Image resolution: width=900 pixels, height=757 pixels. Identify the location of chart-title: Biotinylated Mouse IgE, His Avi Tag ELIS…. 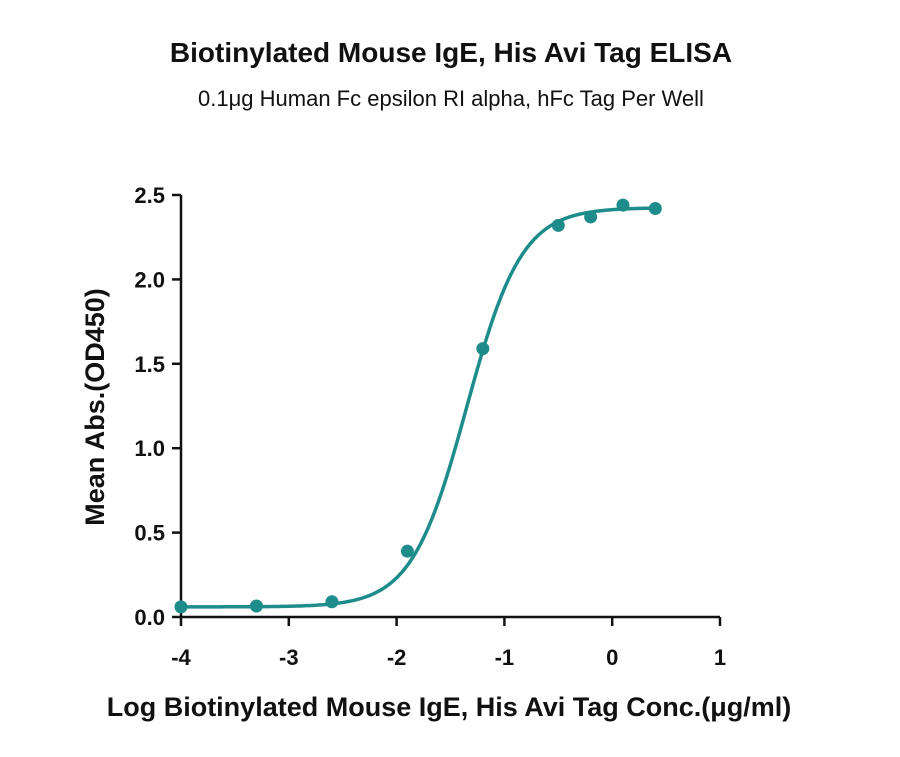
(451, 52).